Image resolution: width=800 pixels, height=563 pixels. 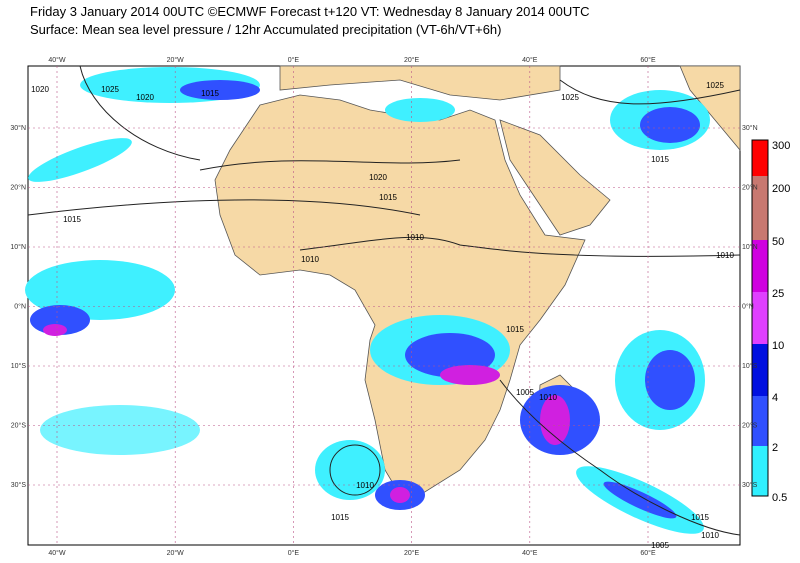 I want to click on colorbar-label: 2, so click(x=775, y=448).